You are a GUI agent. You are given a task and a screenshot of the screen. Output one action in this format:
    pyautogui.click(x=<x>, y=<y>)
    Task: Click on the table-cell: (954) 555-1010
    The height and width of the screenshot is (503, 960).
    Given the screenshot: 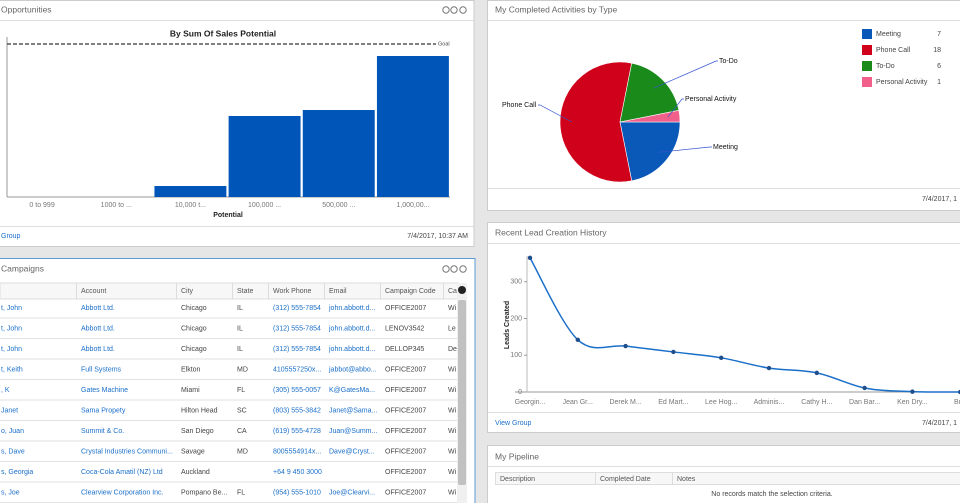 What is the action you would take?
    pyautogui.click(x=297, y=492)
    